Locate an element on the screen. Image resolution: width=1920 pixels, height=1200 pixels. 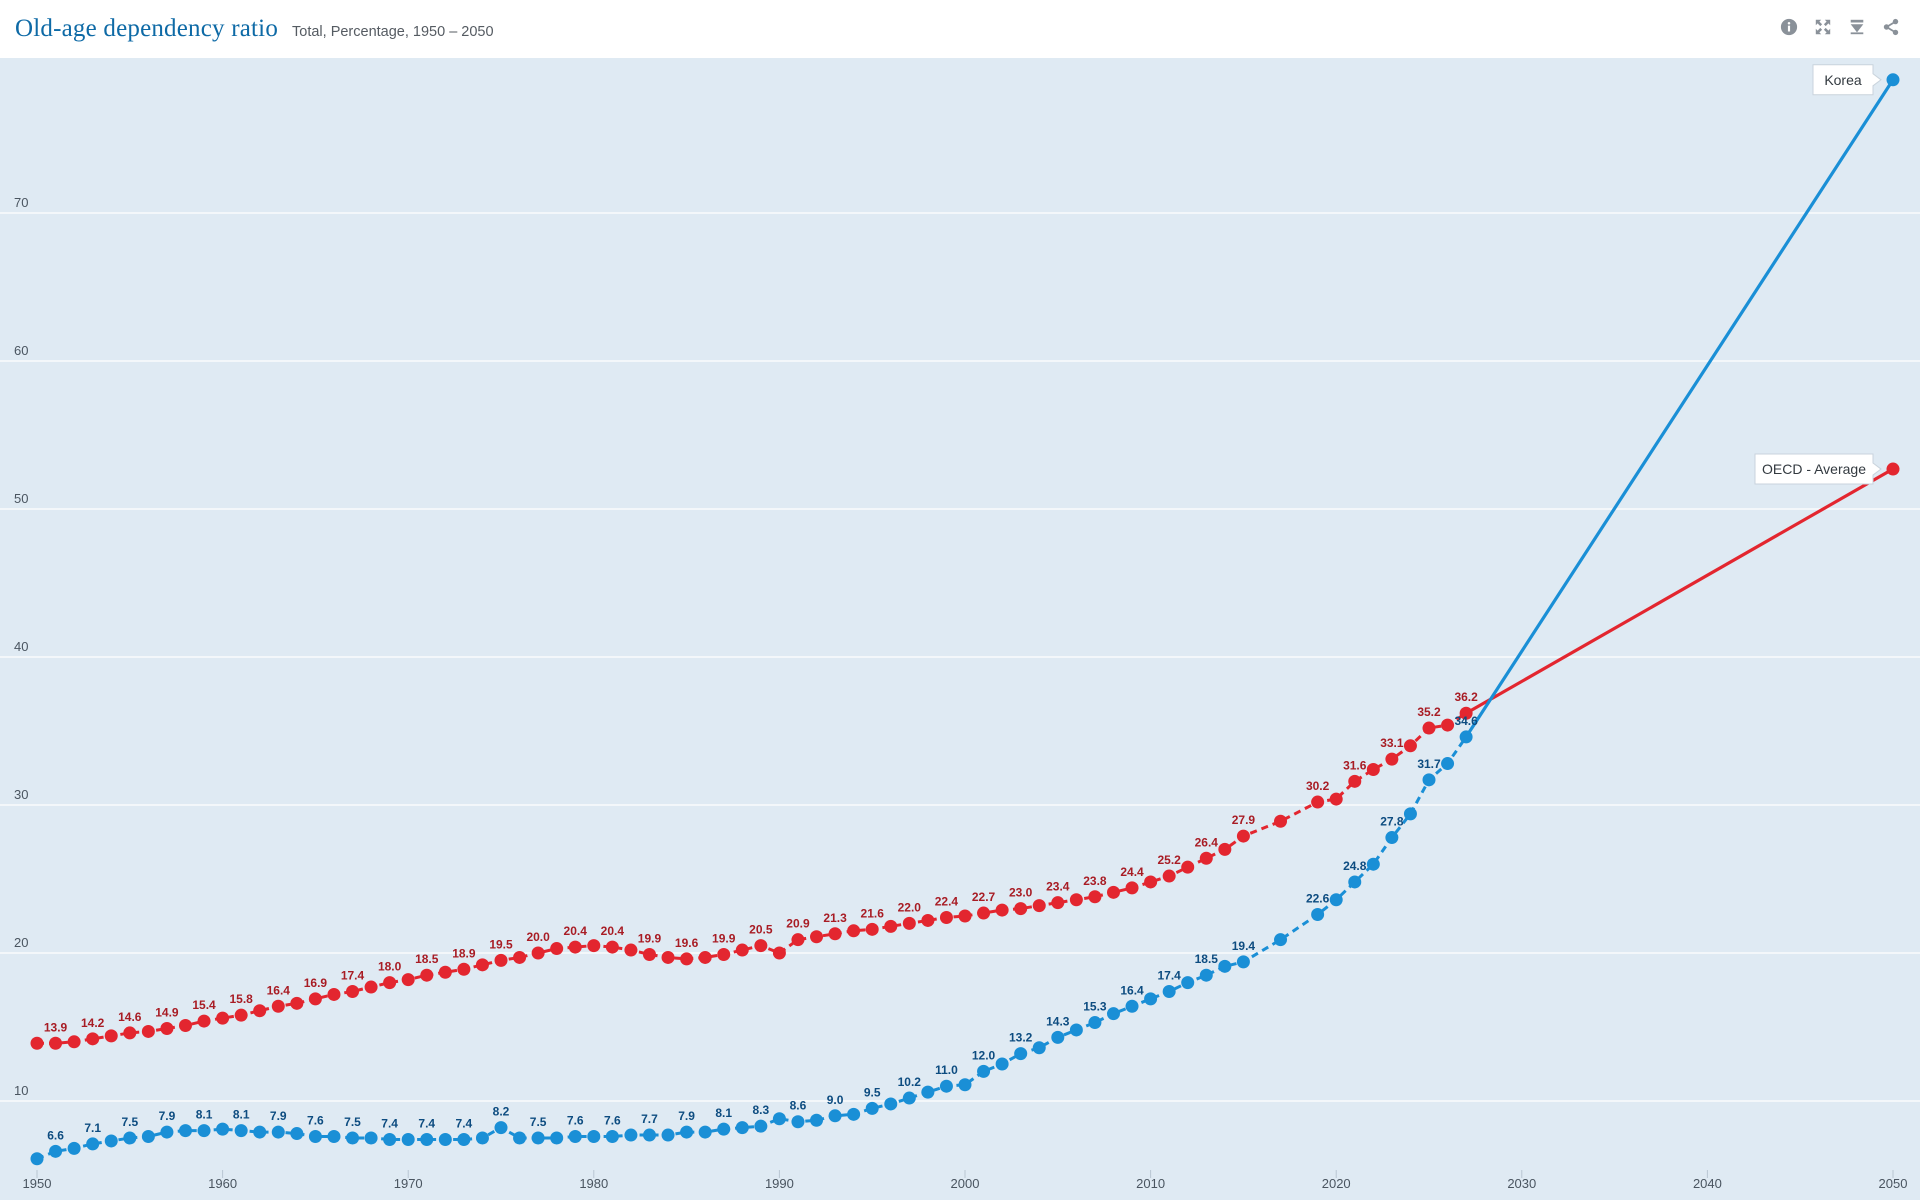
data-label-oecd: 19.6 is located at coordinates (687, 943).